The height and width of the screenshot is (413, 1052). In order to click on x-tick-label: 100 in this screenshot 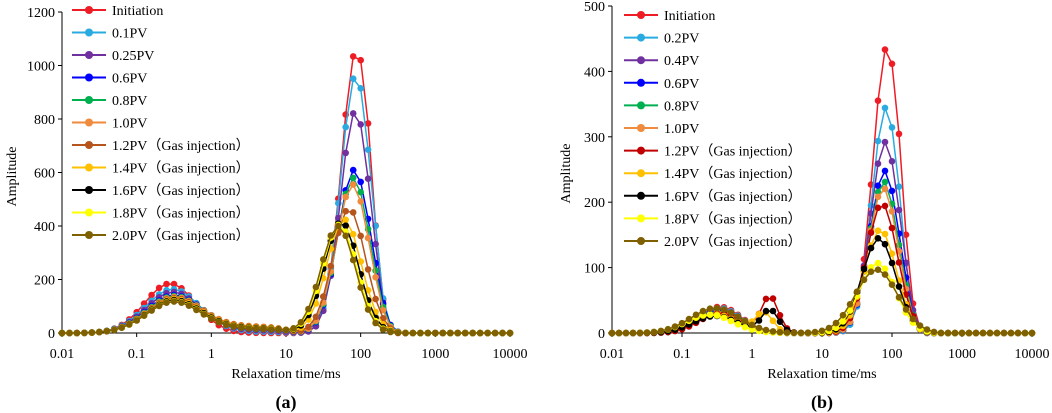, I will do `click(360, 354)`.